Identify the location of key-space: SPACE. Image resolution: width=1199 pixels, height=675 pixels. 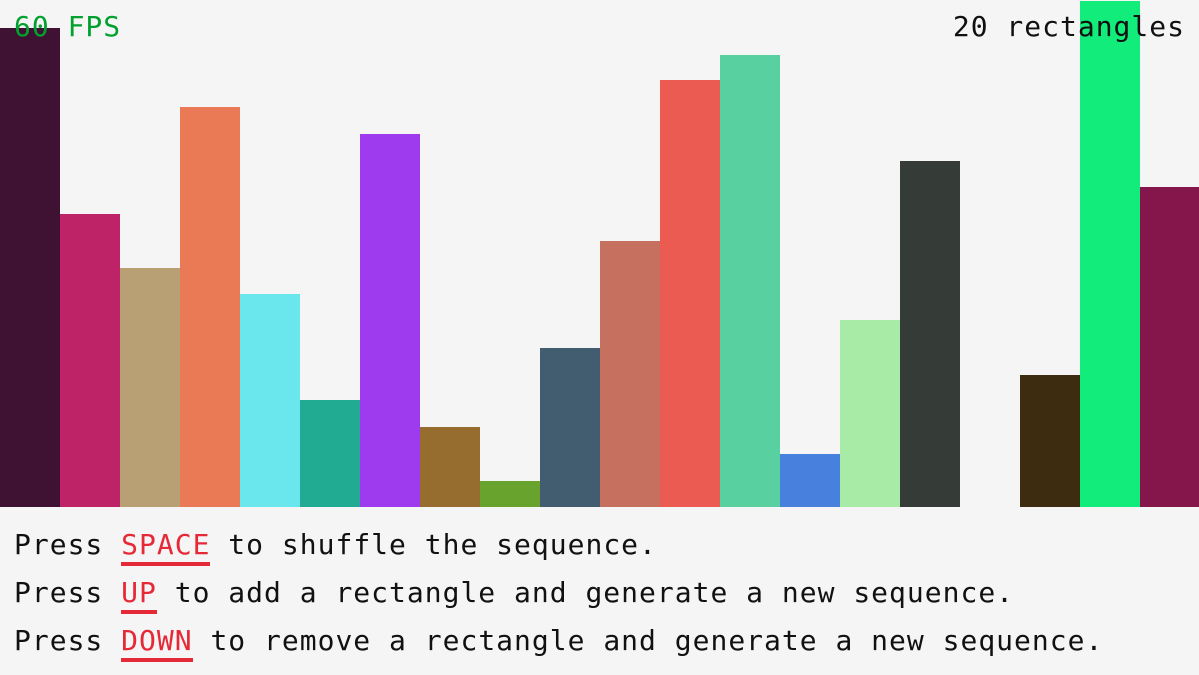
(166, 547).